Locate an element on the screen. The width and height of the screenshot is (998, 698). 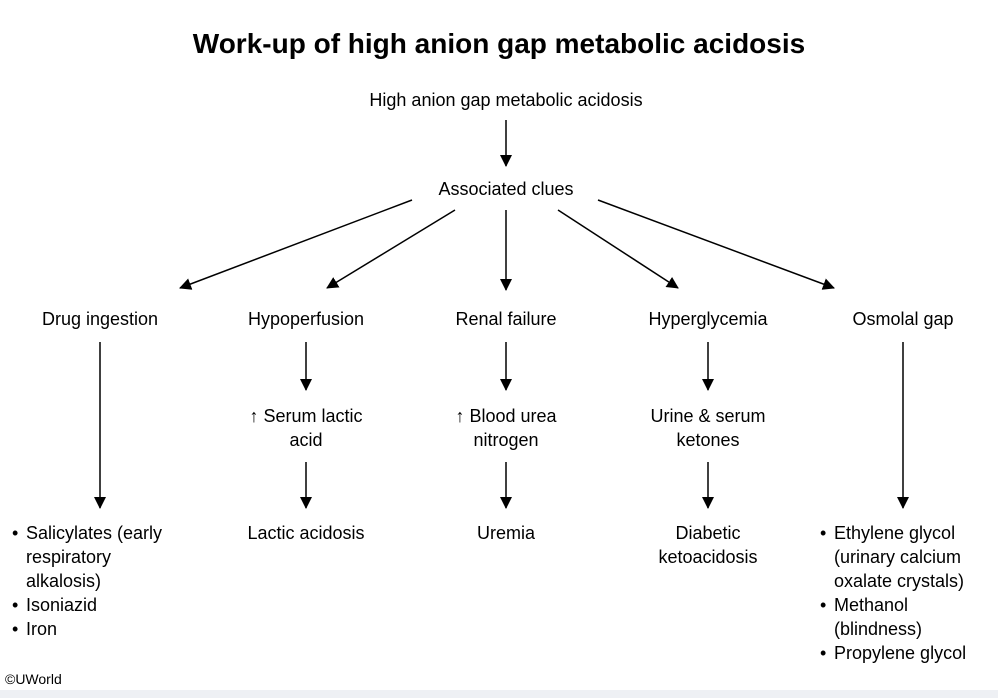
category-drug-ingestion: Drug ingestion is located at coordinates (100, 319).